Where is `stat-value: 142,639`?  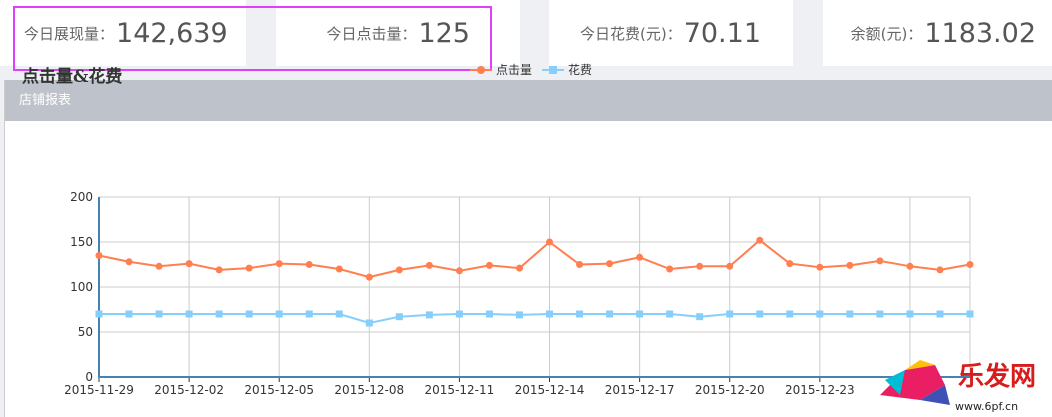
stat-value: 142,639 is located at coordinates (172, 33).